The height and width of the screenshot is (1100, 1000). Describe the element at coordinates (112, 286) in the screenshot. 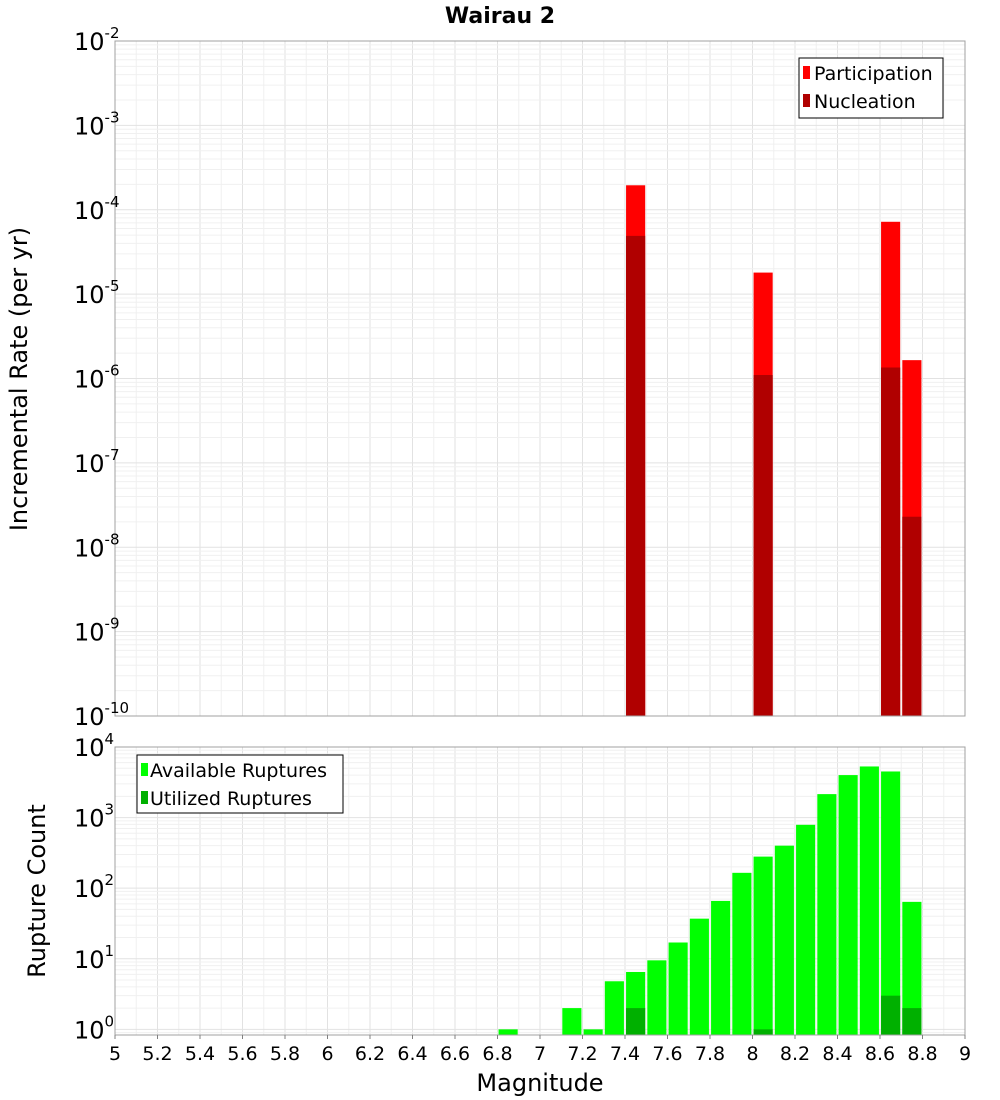

I see `tick-exponent: -5` at that location.